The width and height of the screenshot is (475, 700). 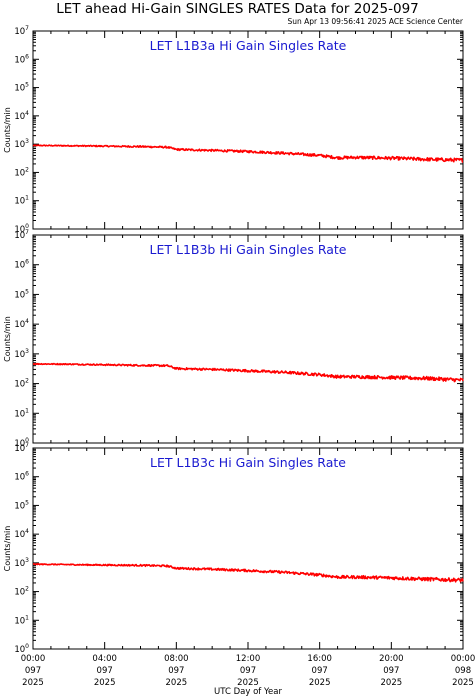 I want to click on x-tick-label-time: 08:00, so click(x=176, y=659).